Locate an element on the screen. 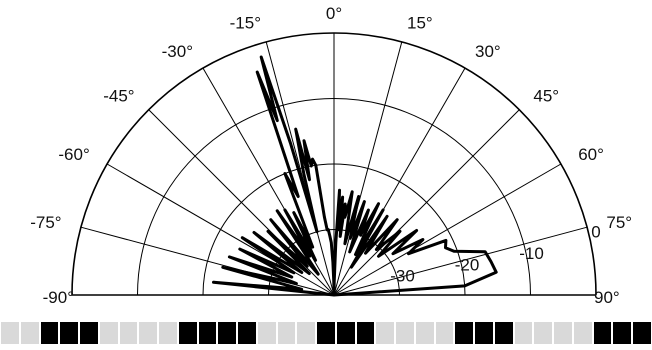 This screenshot has width=652, height=350. angle-tick-label: 45° is located at coordinates (546, 96).